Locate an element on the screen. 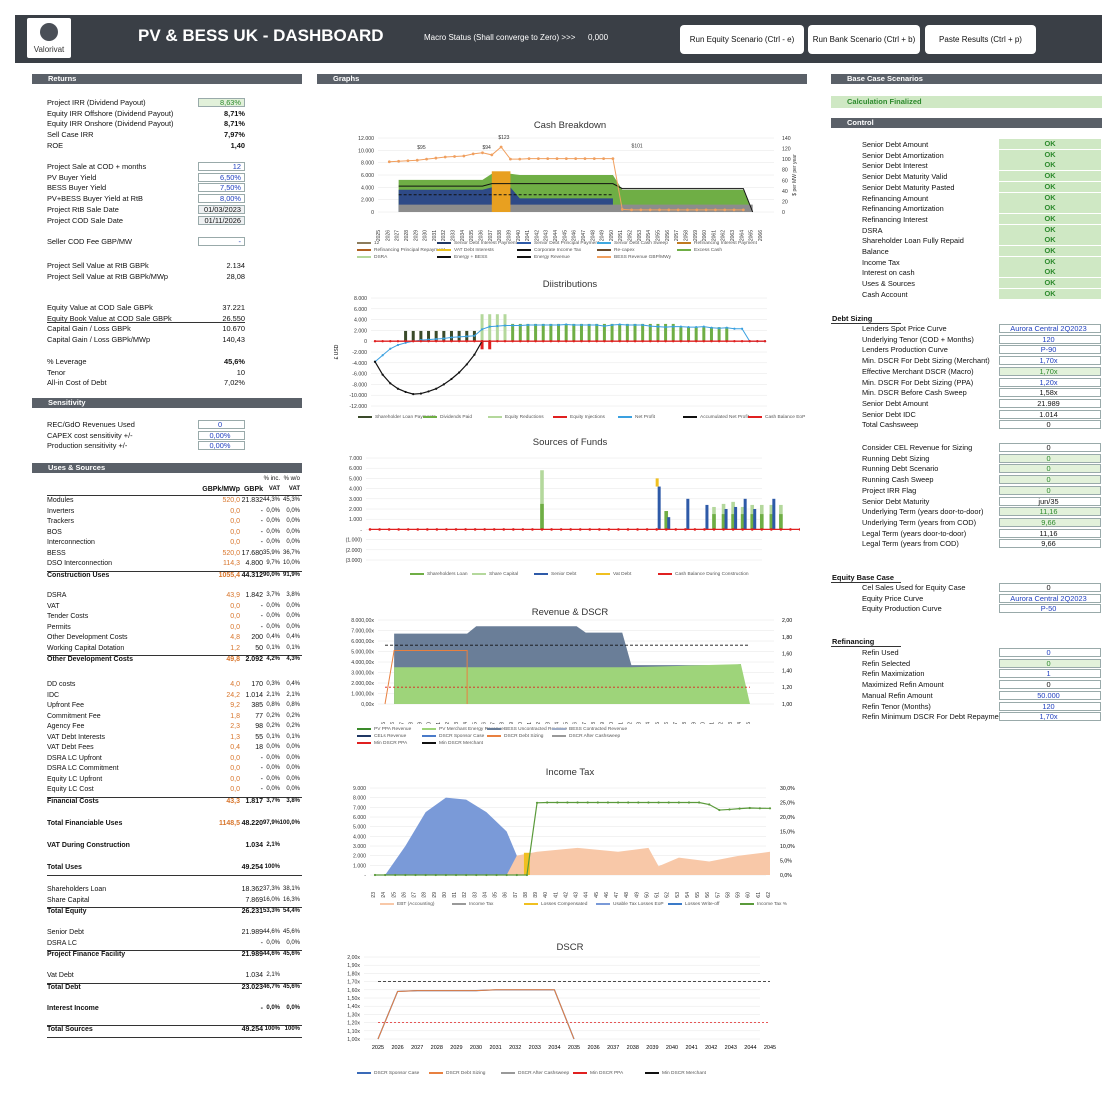  uses-row-pct-vat: 44,3% is located at coordinates (271, 500).